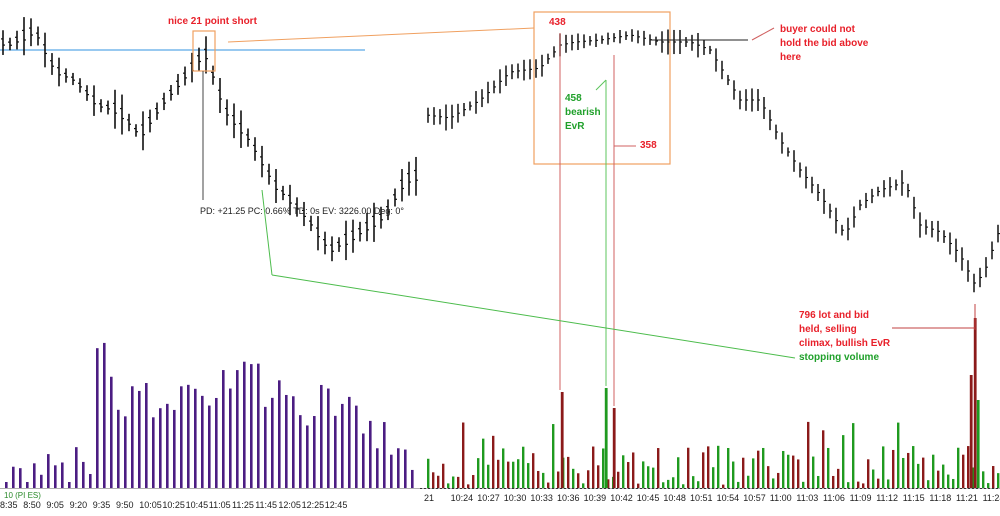 The image size is (1000, 516). I want to click on note-438: 438, so click(557, 22).